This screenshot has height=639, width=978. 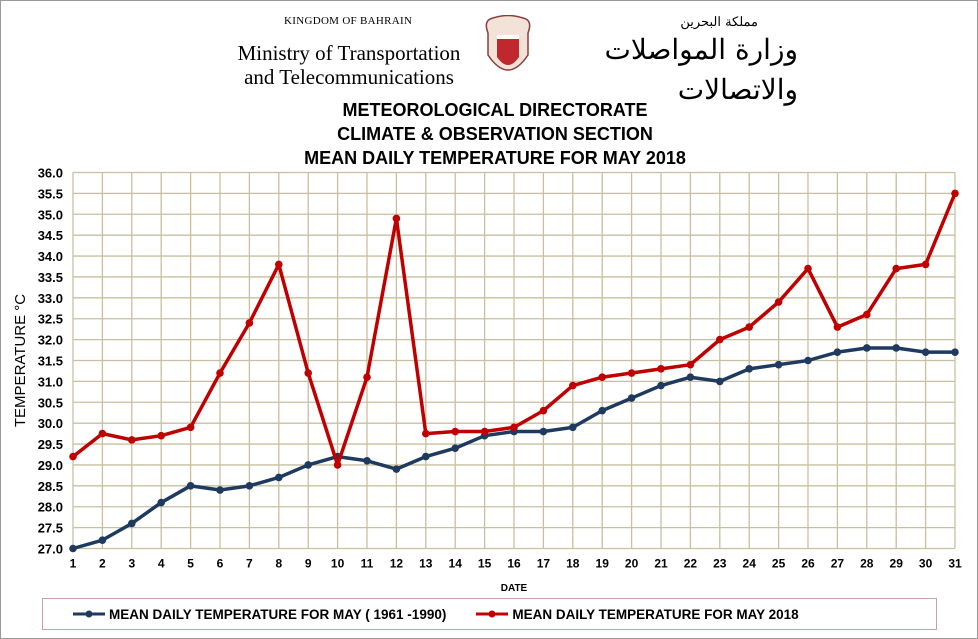 What do you see at coordinates (573, 564) in the screenshot?
I see `x-tick-label: 18` at bounding box center [573, 564].